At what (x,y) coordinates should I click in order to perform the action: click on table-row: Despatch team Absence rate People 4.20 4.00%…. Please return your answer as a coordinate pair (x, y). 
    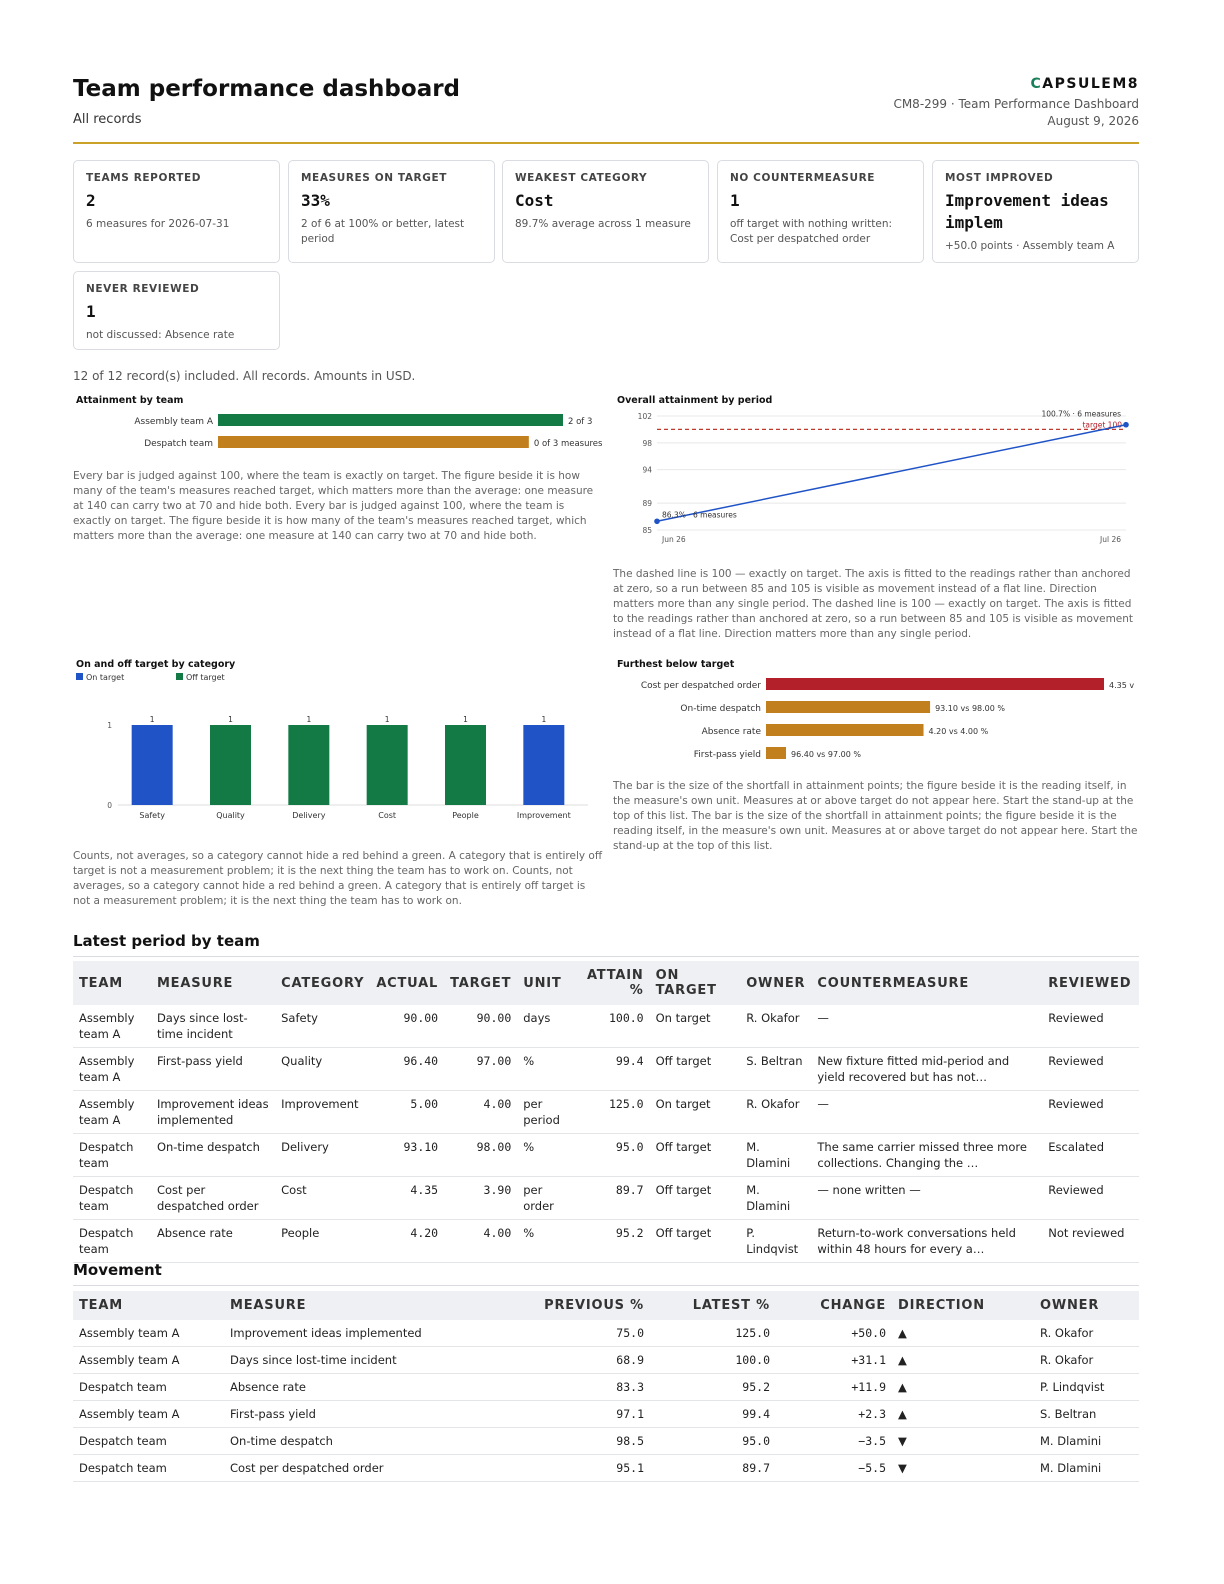
    Looking at the image, I should click on (606, 1241).